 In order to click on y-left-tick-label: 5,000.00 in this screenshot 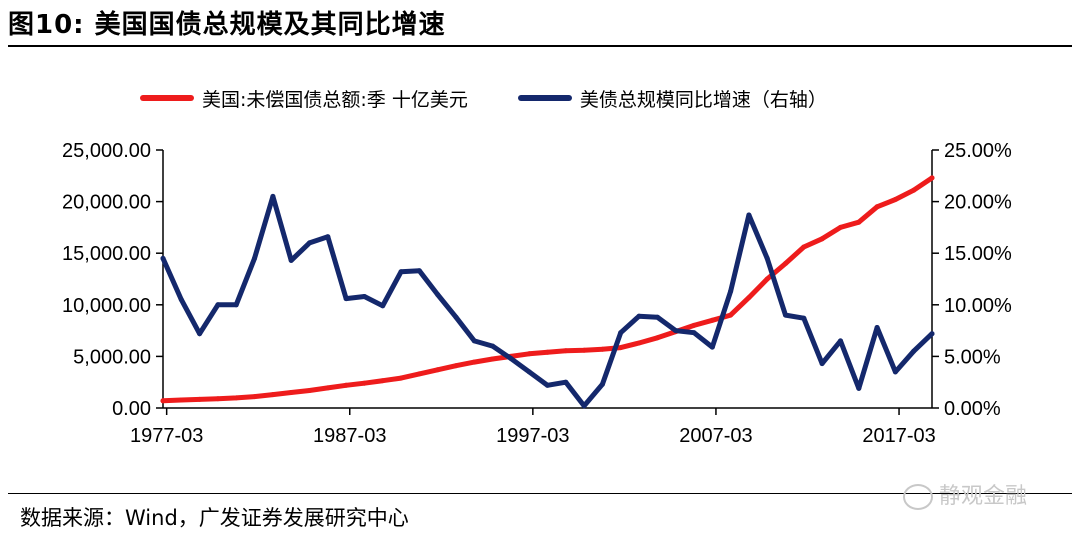, I will do `click(112, 357)`.